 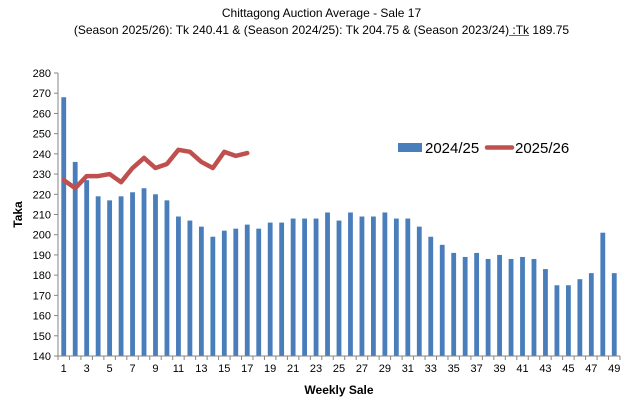 What do you see at coordinates (321, 13) in the screenshot?
I see `chart-title: Chittagong Auction Average - Sale 17` at bounding box center [321, 13].